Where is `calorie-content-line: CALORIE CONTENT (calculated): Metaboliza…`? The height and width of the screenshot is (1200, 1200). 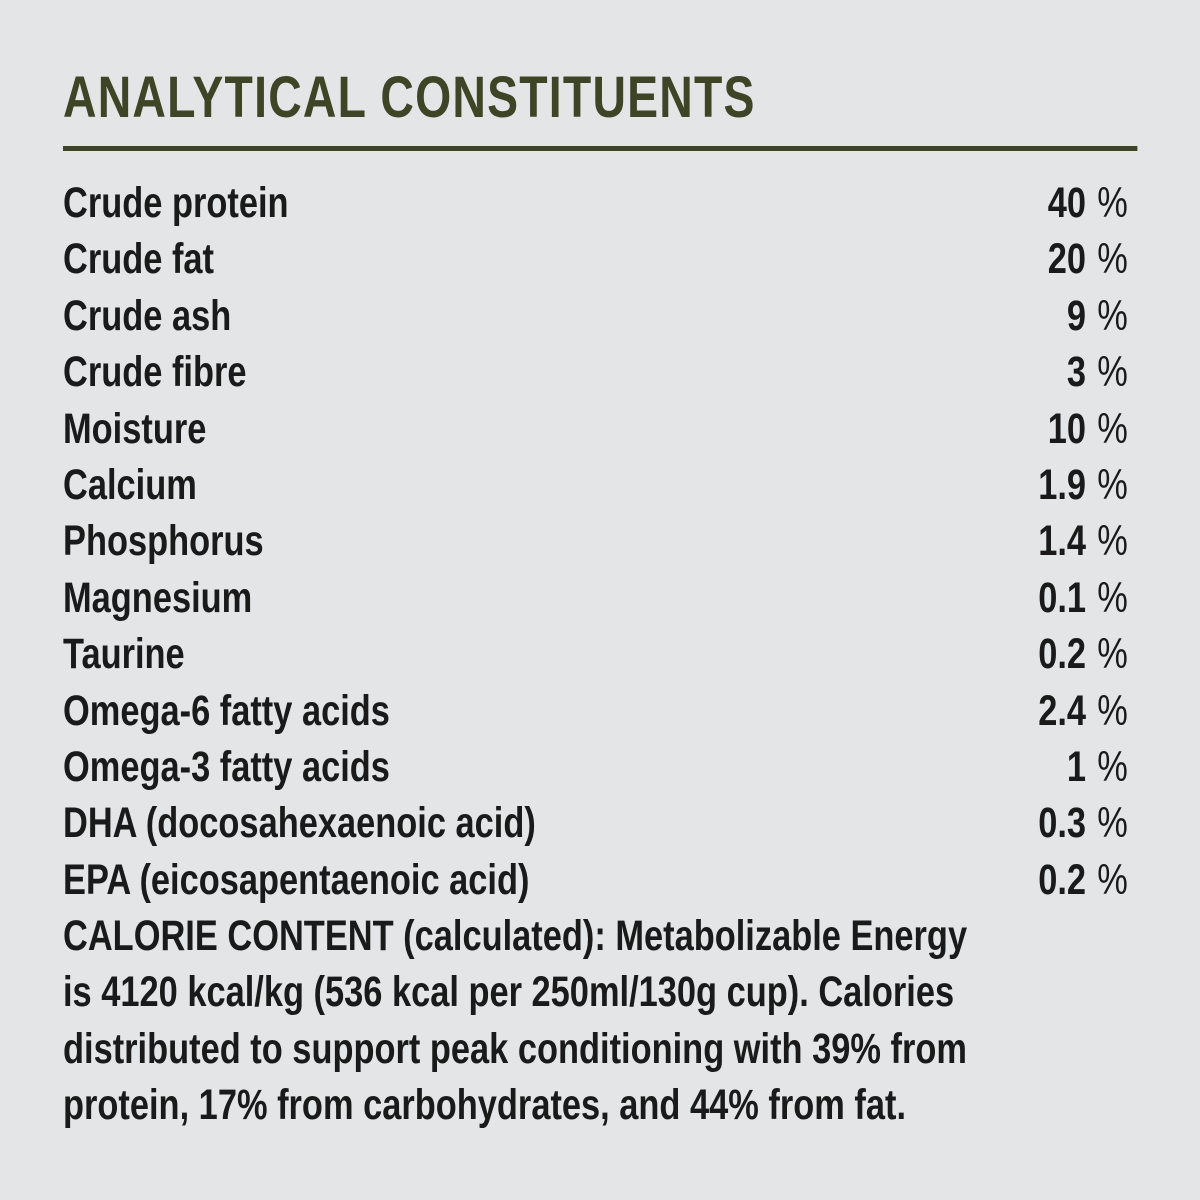 calorie-content-line: CALORIE CONTENT (calculated): Metaboliza… is located at coordinates (515, 936).